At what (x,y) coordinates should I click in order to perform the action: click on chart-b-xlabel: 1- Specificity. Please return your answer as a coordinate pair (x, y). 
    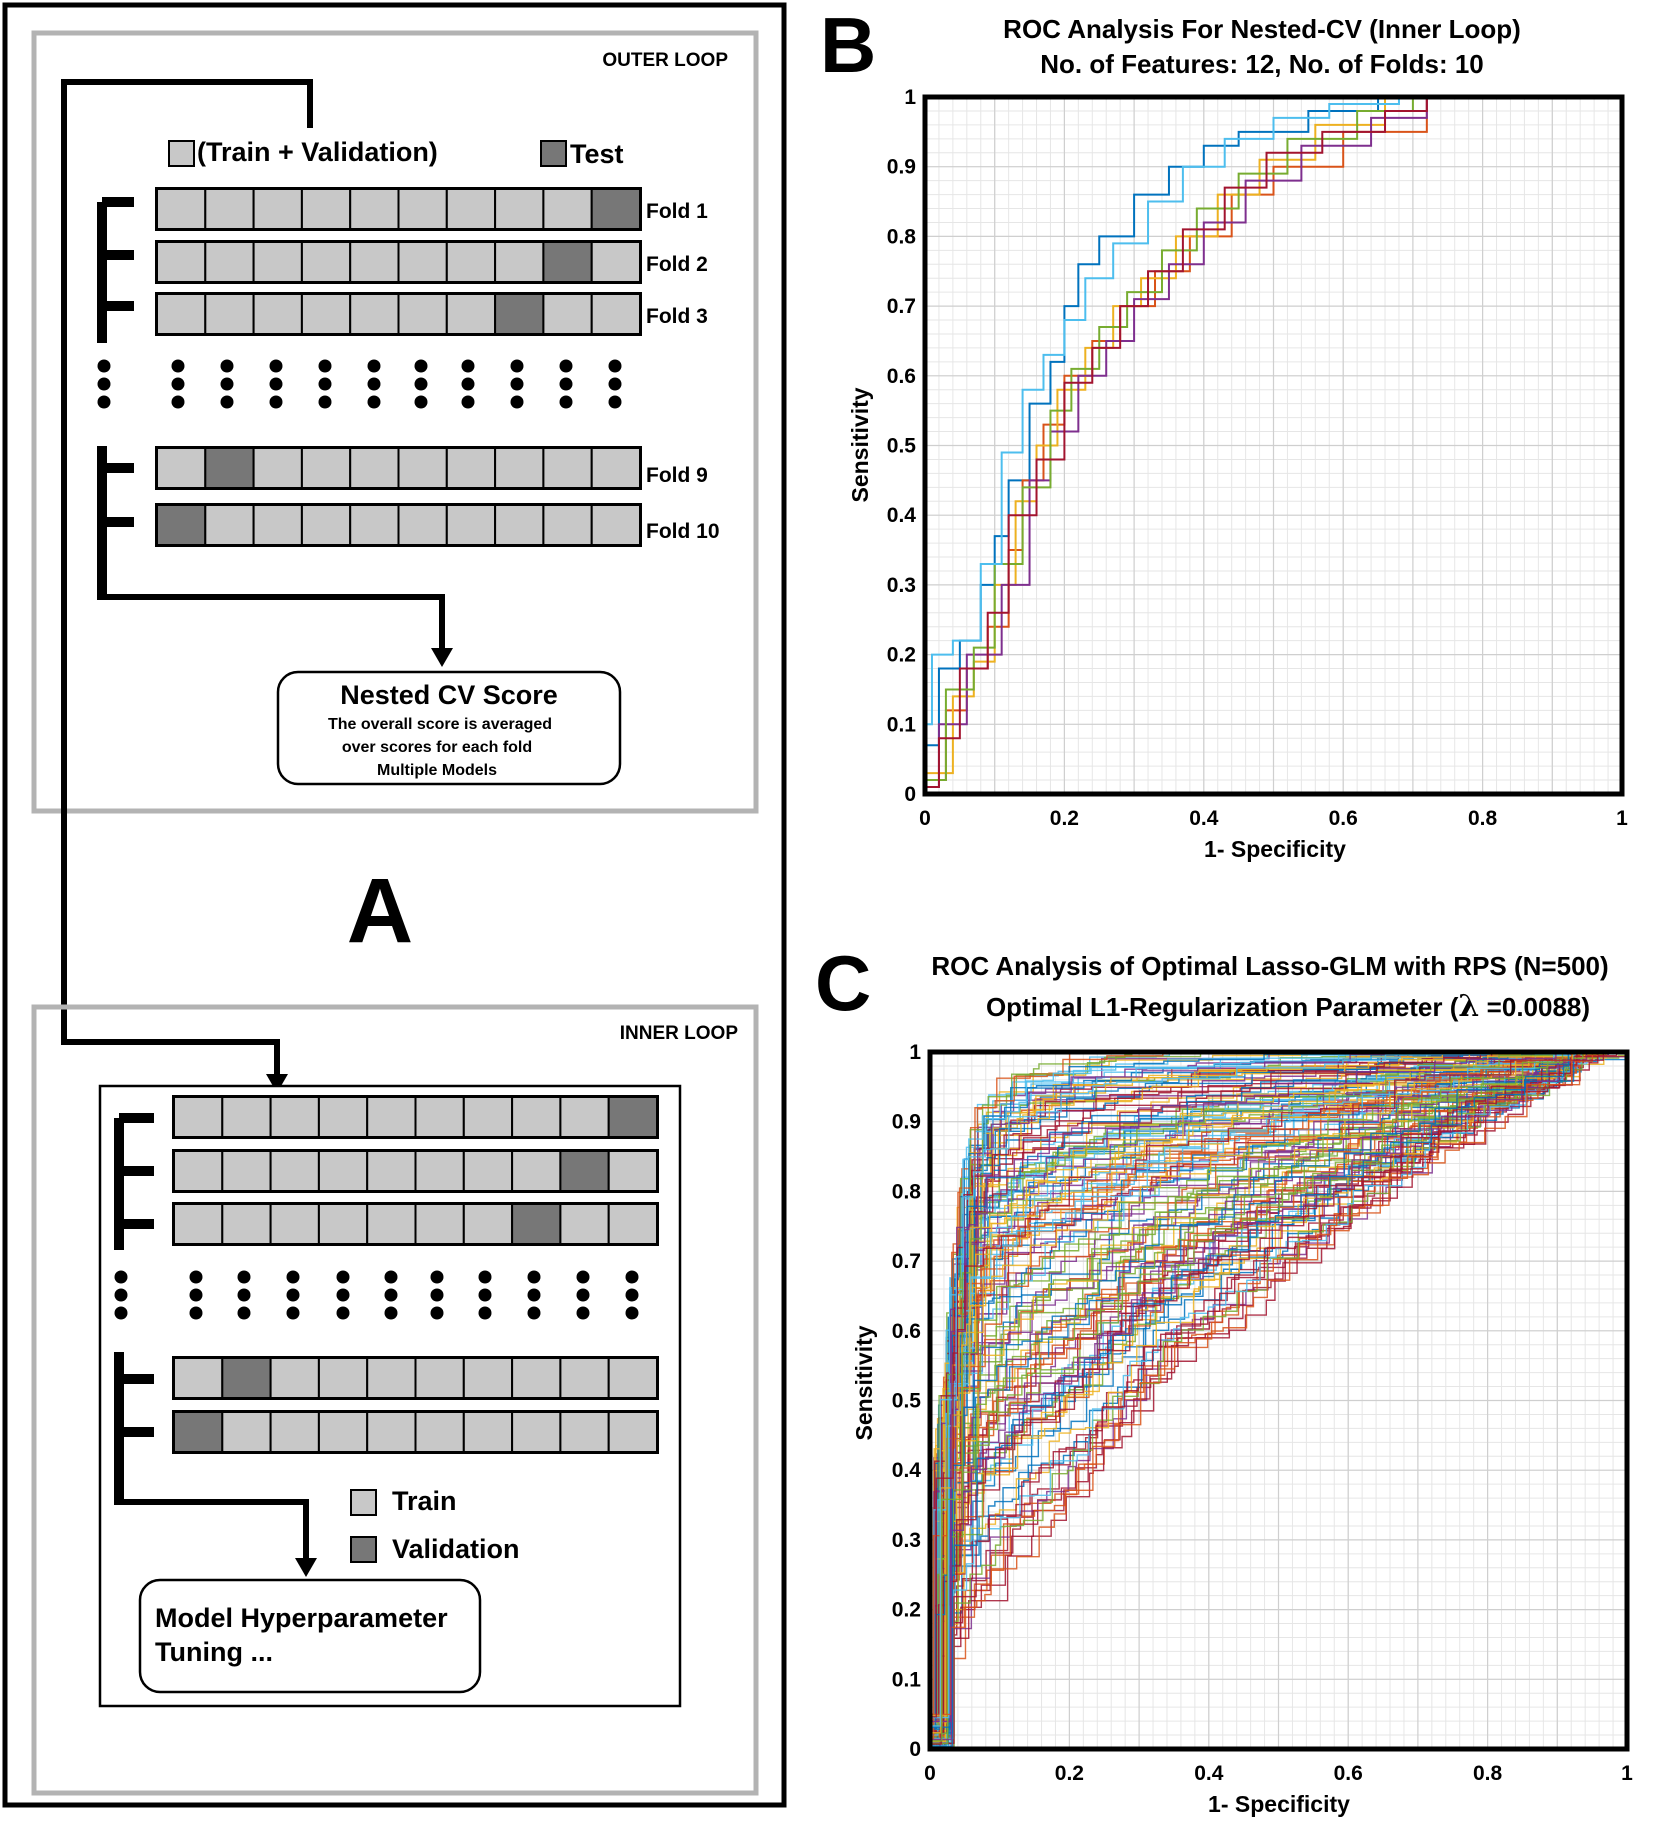
    Looking at the image, I should click on (1275, 849).